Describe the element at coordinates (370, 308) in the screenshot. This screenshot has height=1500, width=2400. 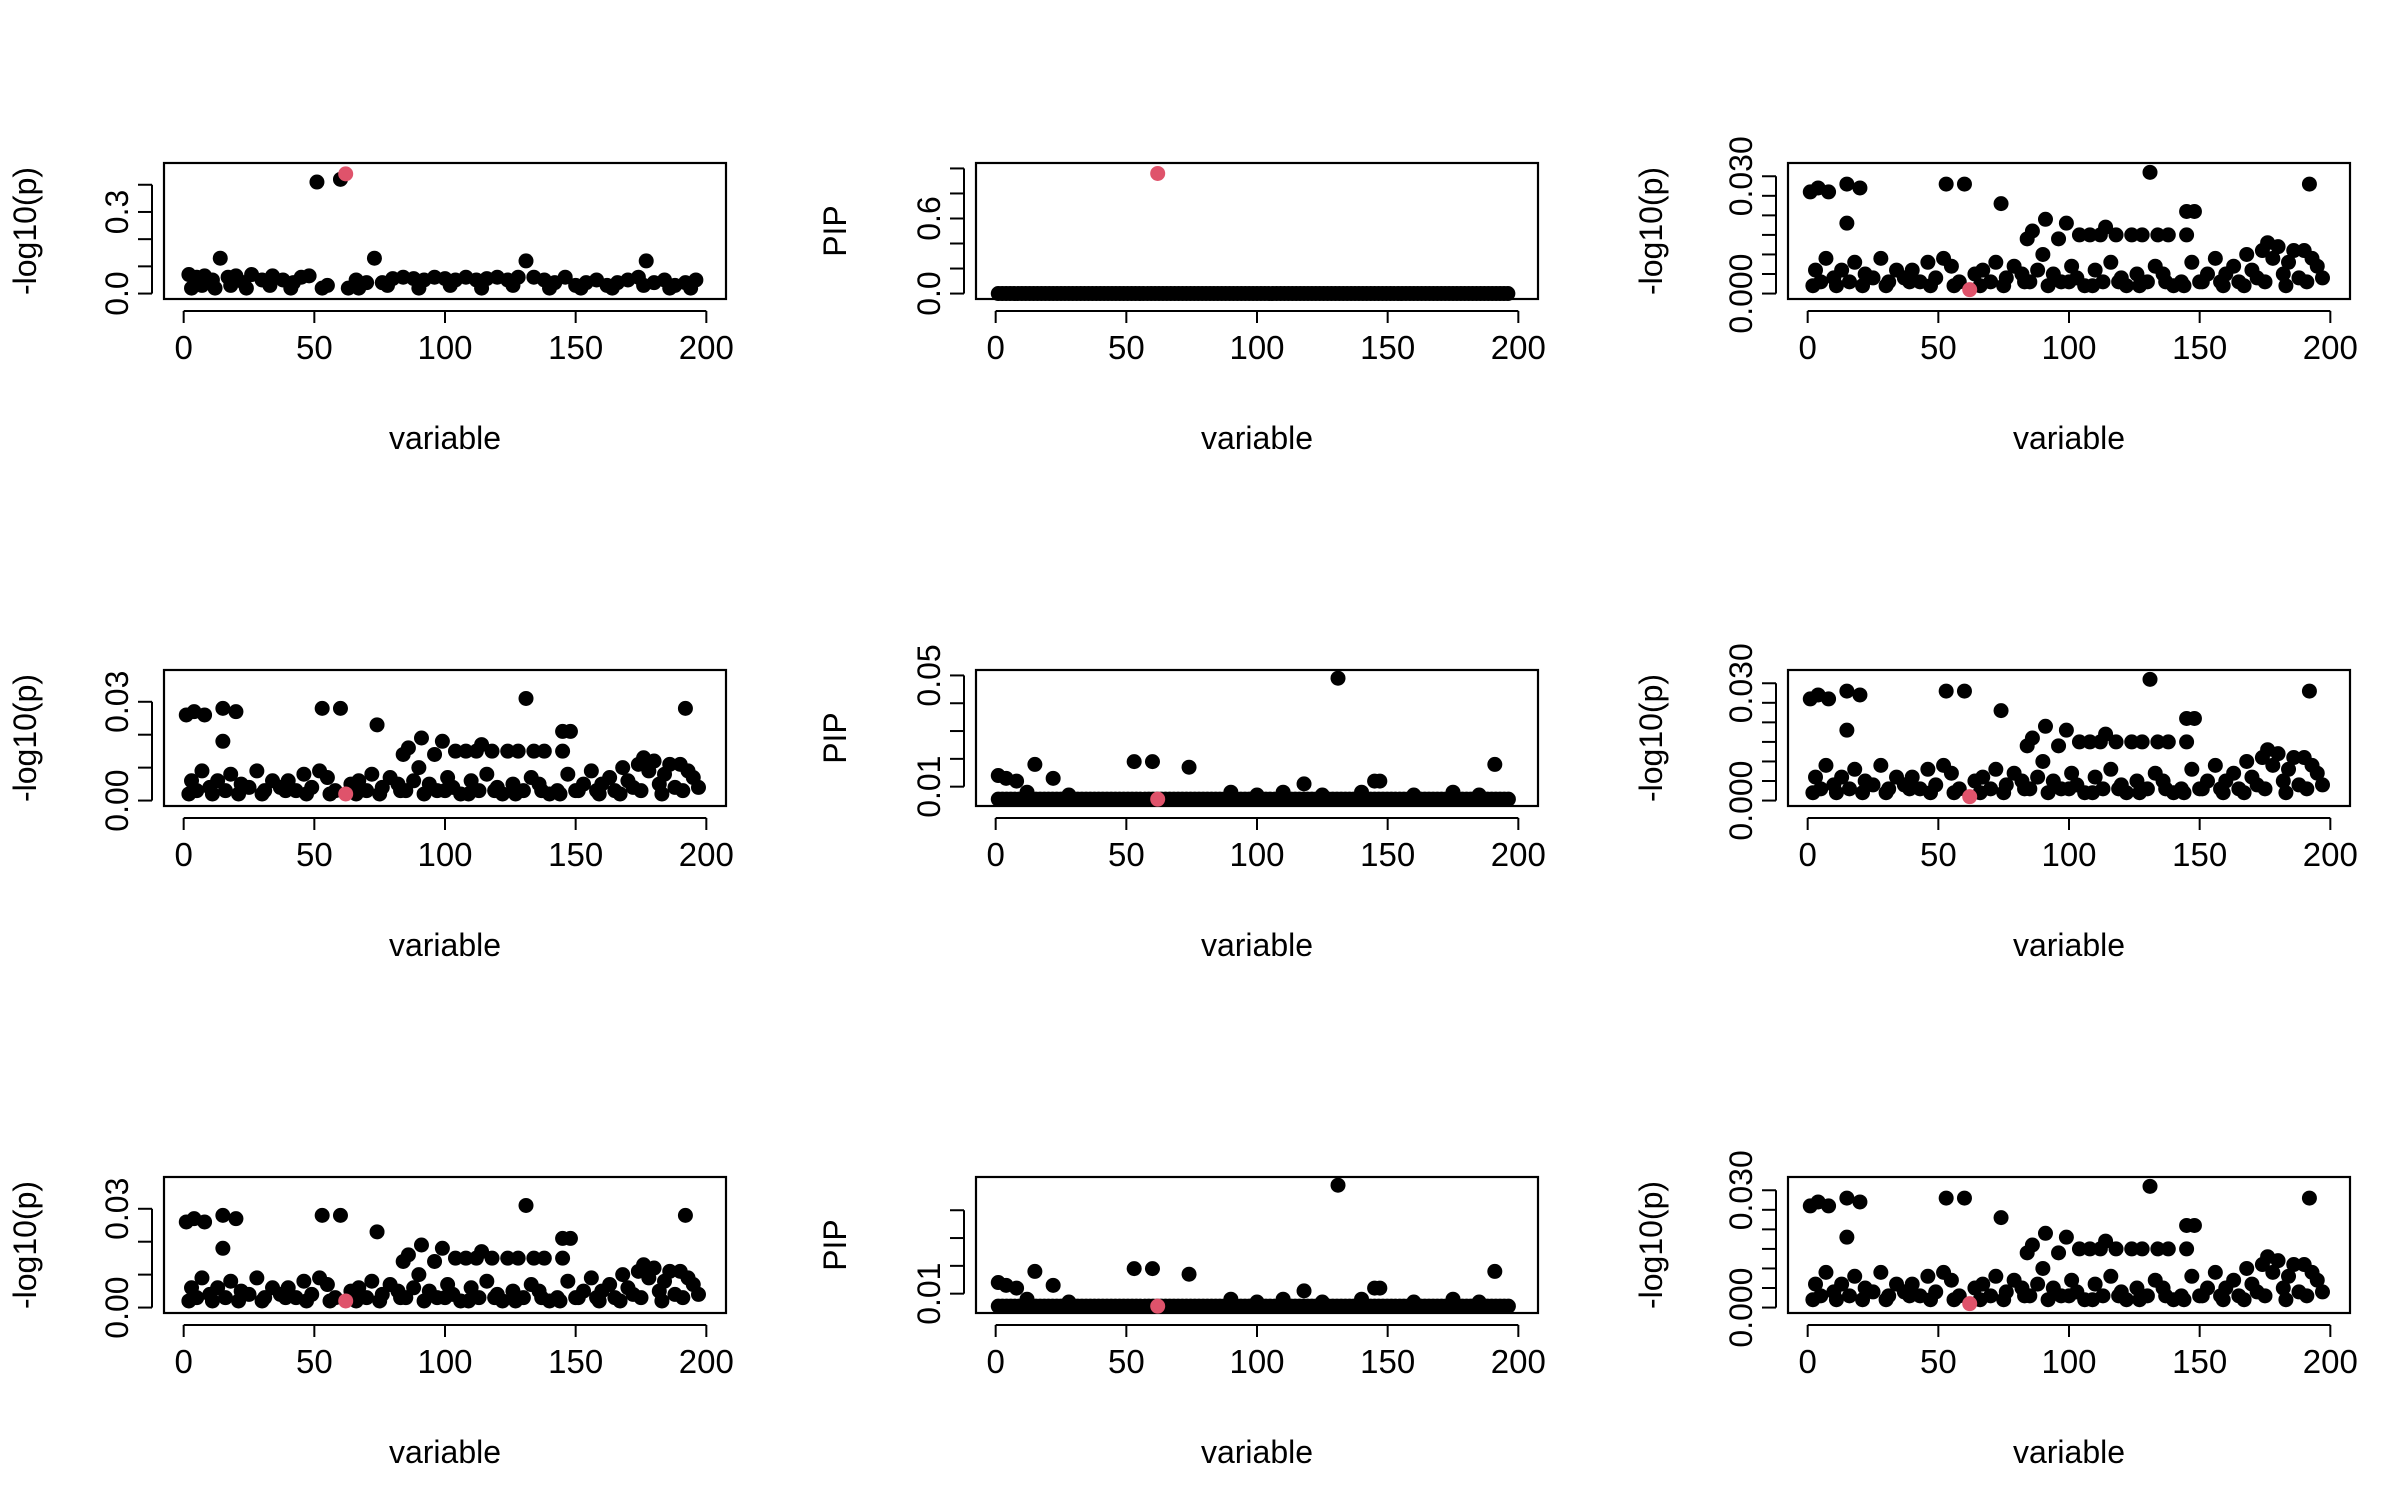
I see `panel-p1: 0 50 100 150 200 variable 0.0 0.3 -log10(p)` at that location.